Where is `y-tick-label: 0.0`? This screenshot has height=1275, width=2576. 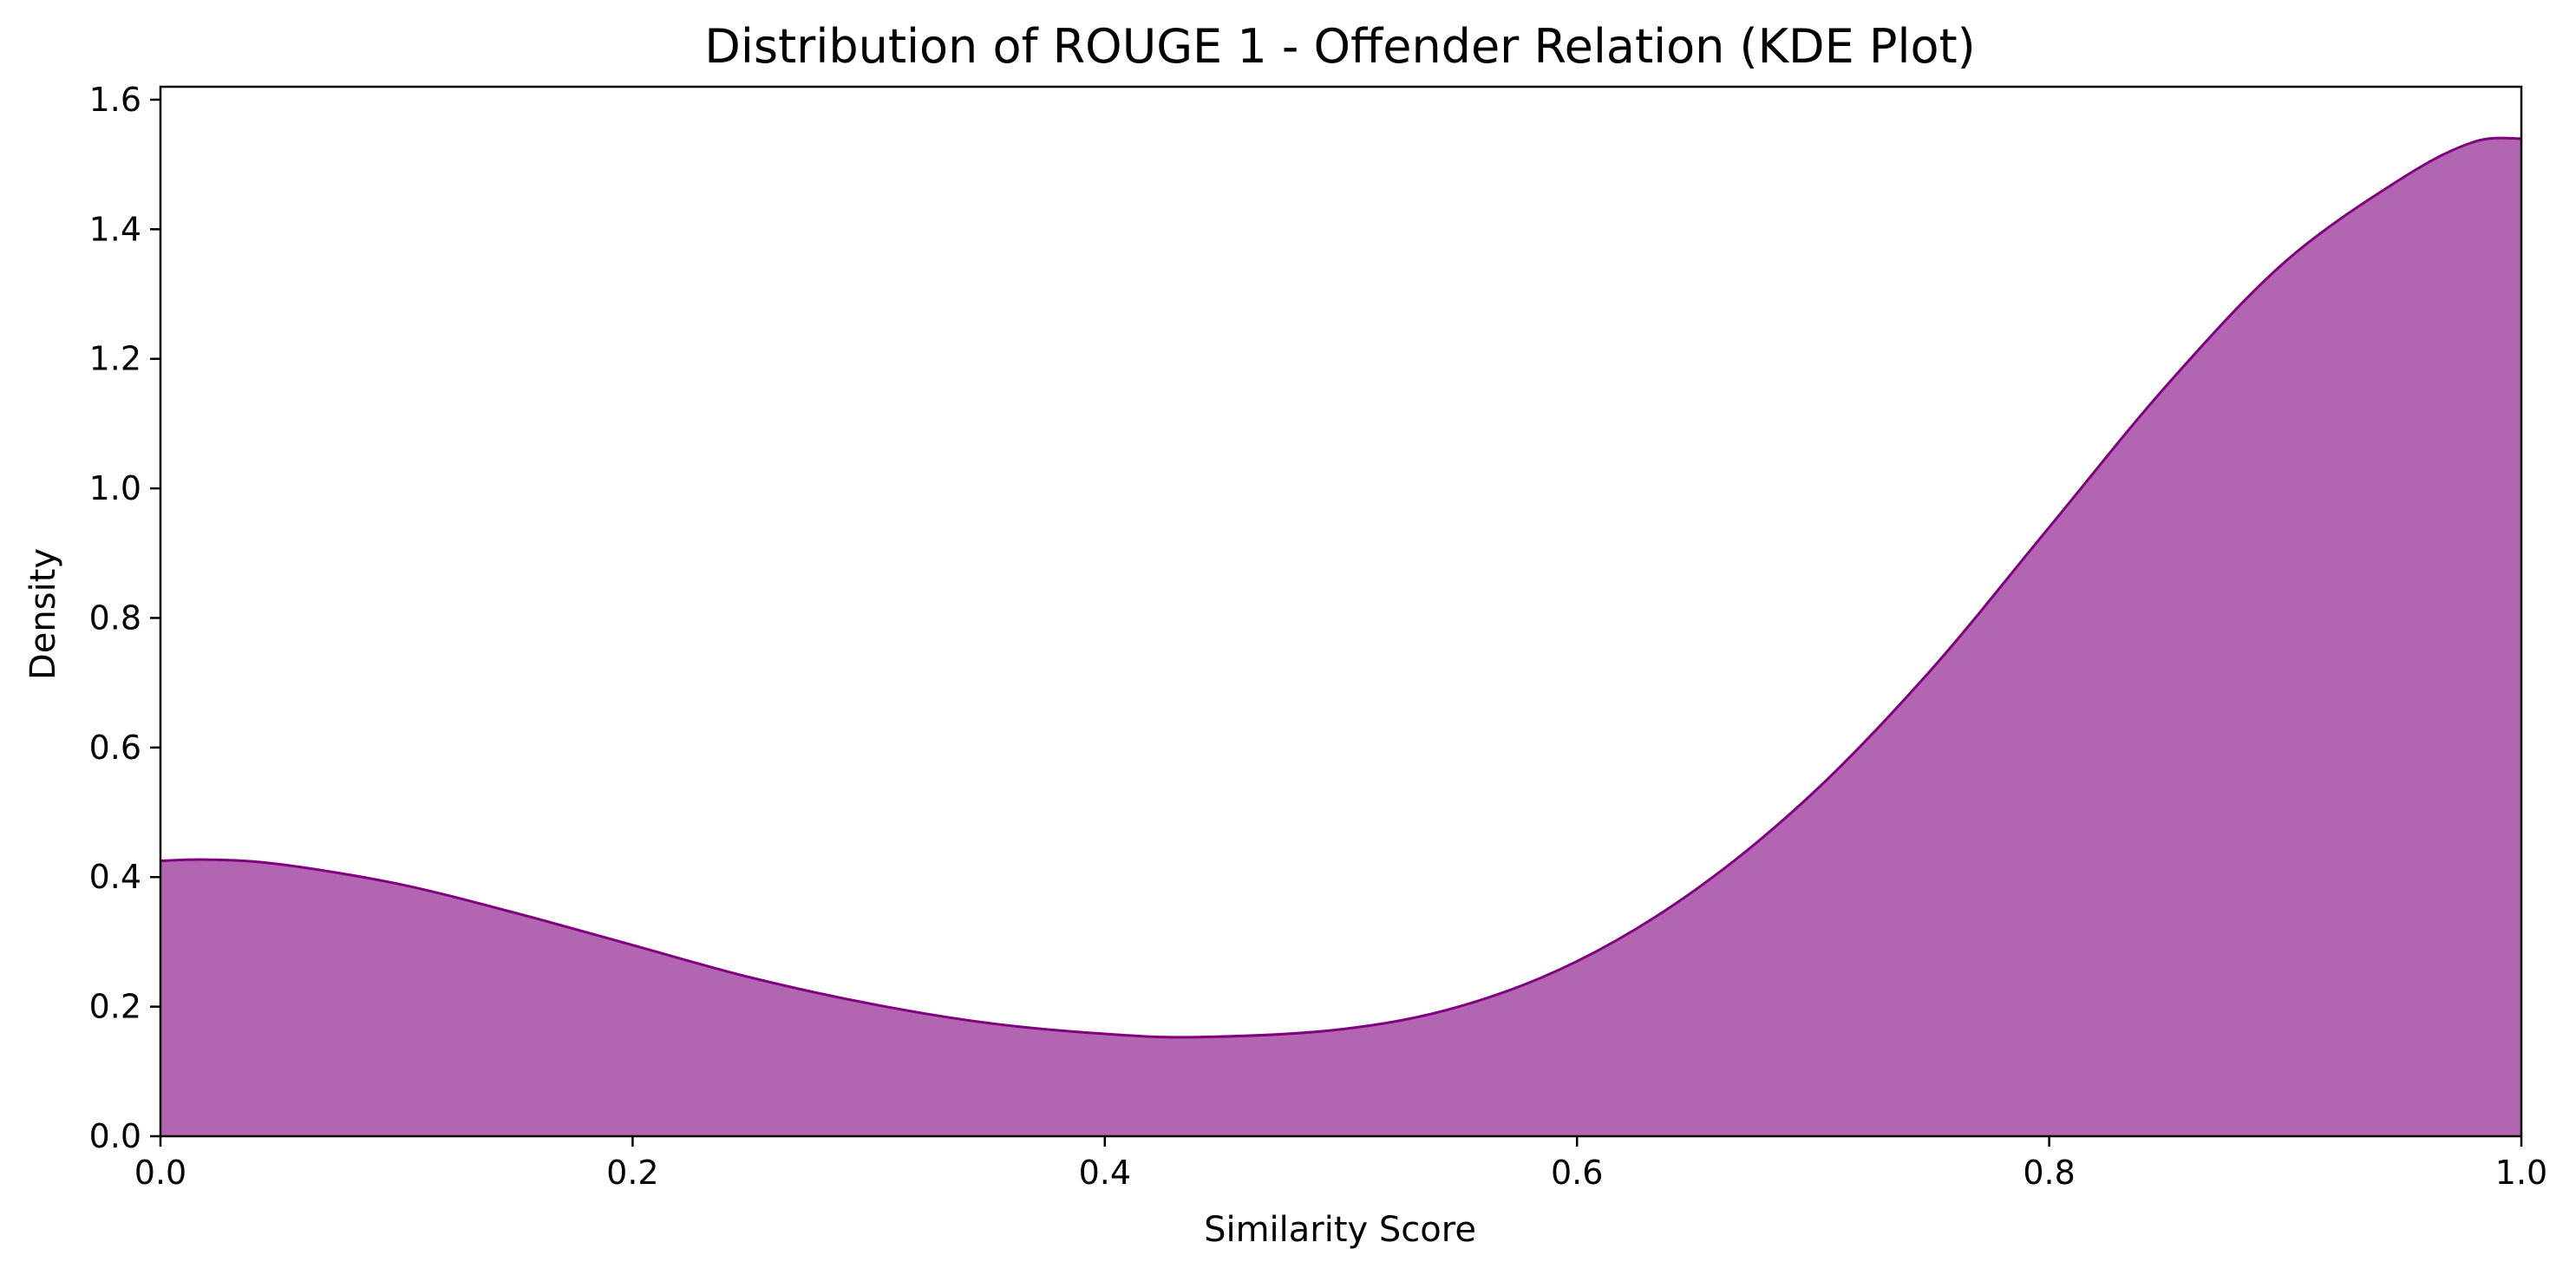
y-tick-label: 0.0 is located at coordinates (115, 1136).